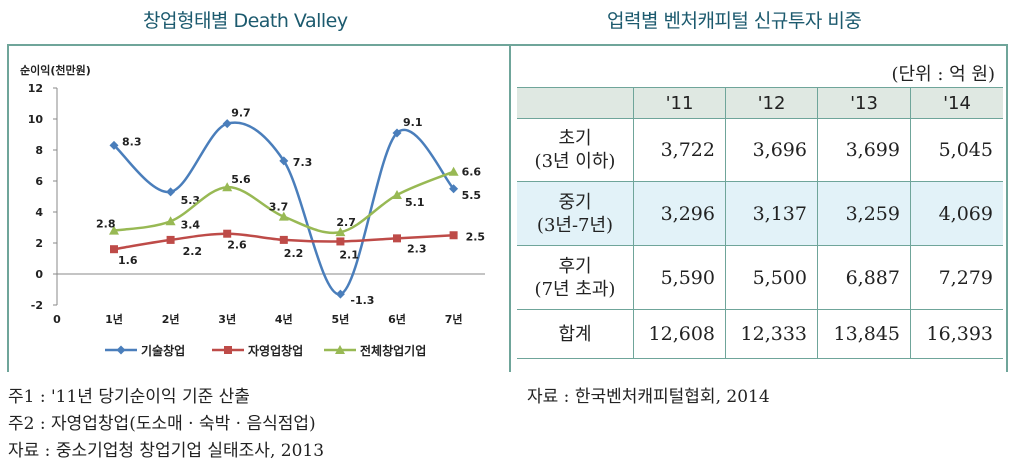 Image resolution: width=1015 pixels, height=469 pixels. I want to click on table-cell: 3,296, so click(679, 213).